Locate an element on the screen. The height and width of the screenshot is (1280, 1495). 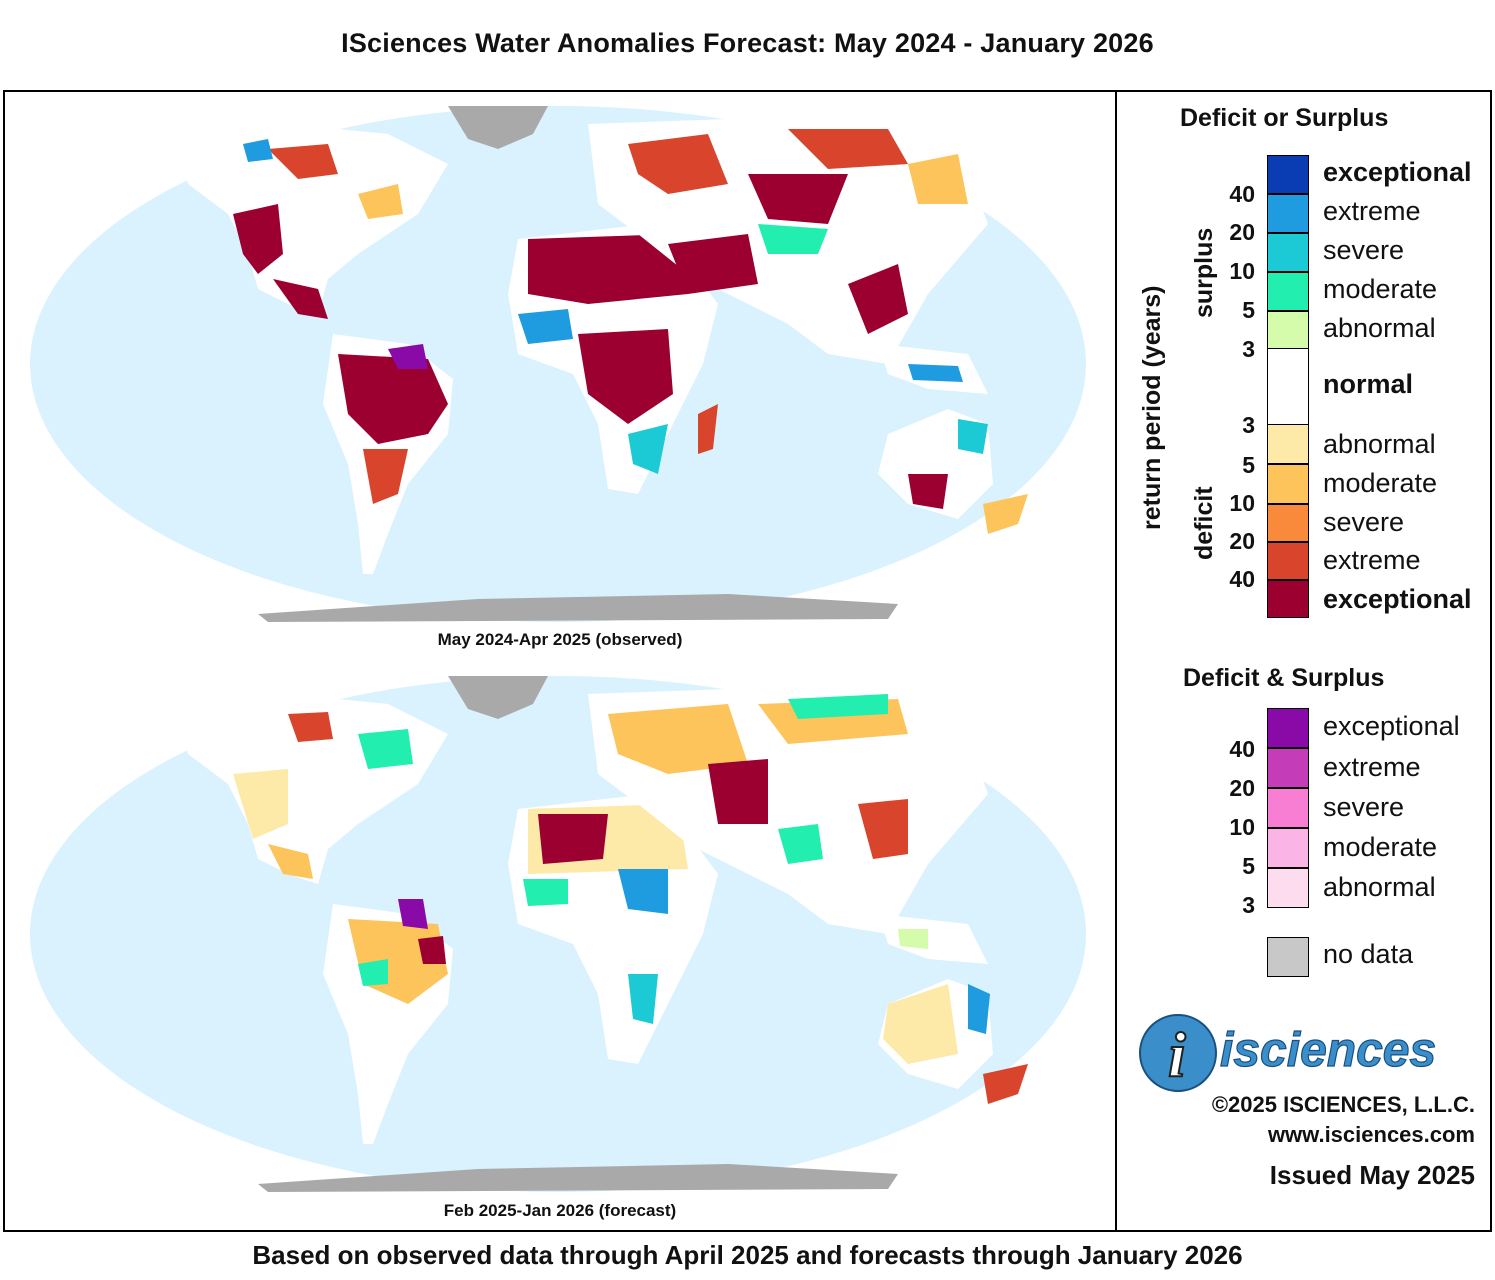
rp-deficit-5: 5 is located at coordinates (1248, 465).